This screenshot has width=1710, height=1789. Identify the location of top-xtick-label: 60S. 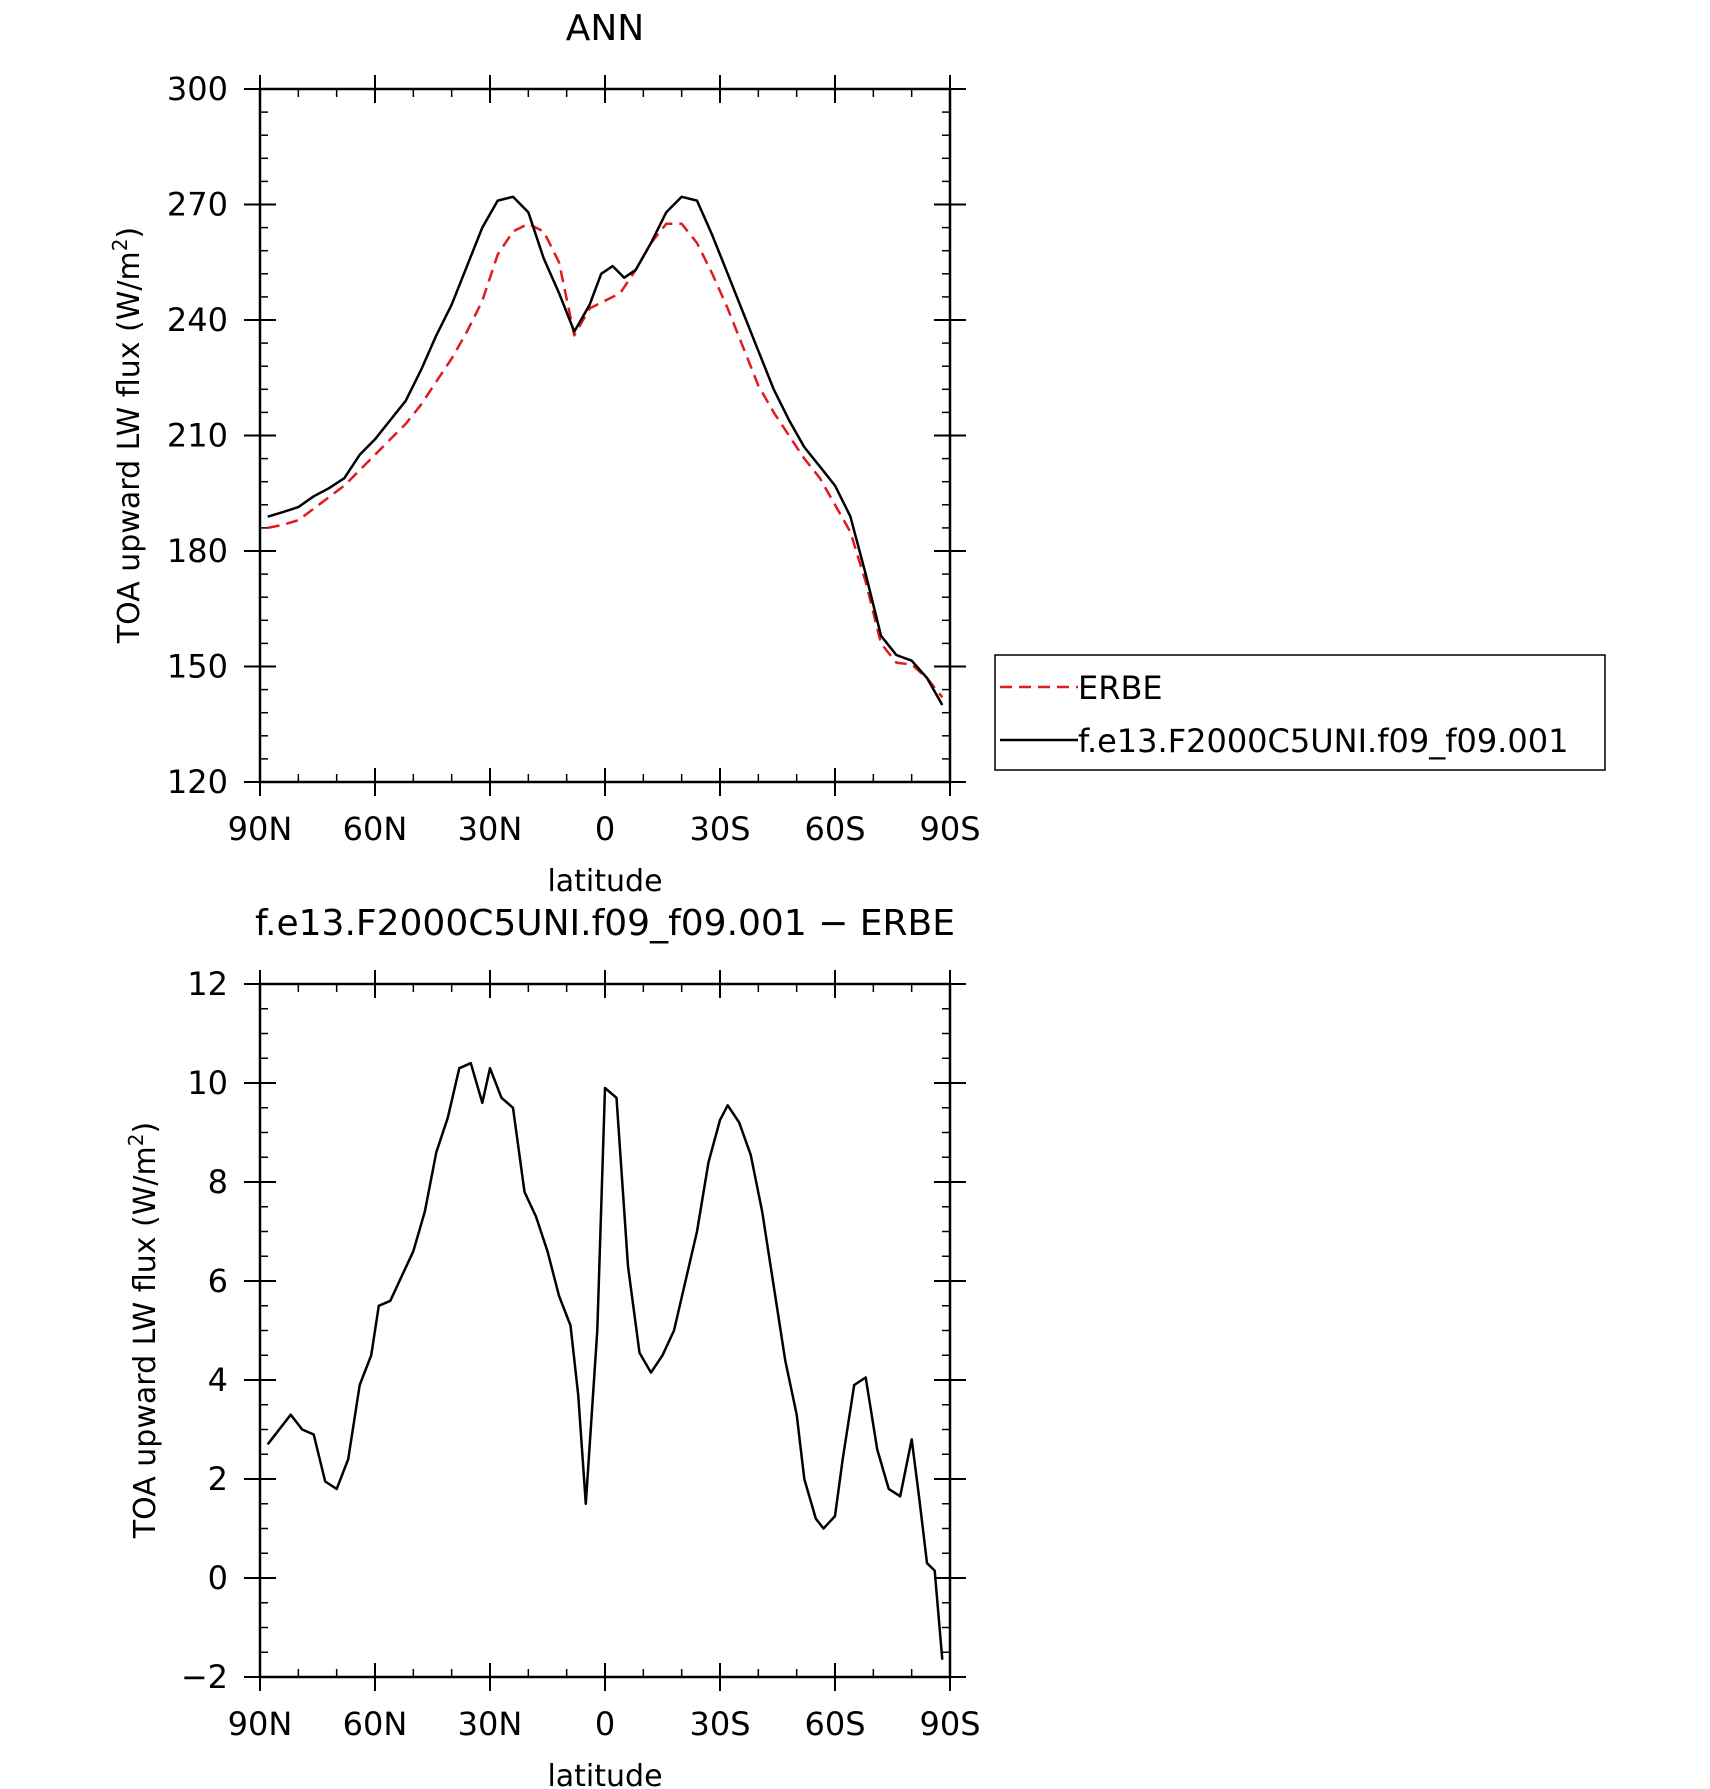
(834, 829).